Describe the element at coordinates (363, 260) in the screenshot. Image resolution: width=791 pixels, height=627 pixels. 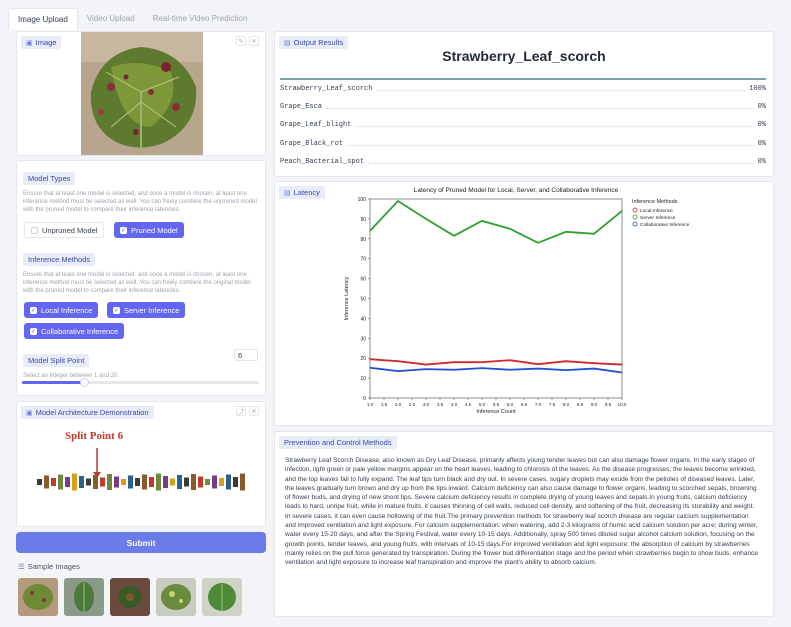
I see `y-tick-label: 70` at that location.